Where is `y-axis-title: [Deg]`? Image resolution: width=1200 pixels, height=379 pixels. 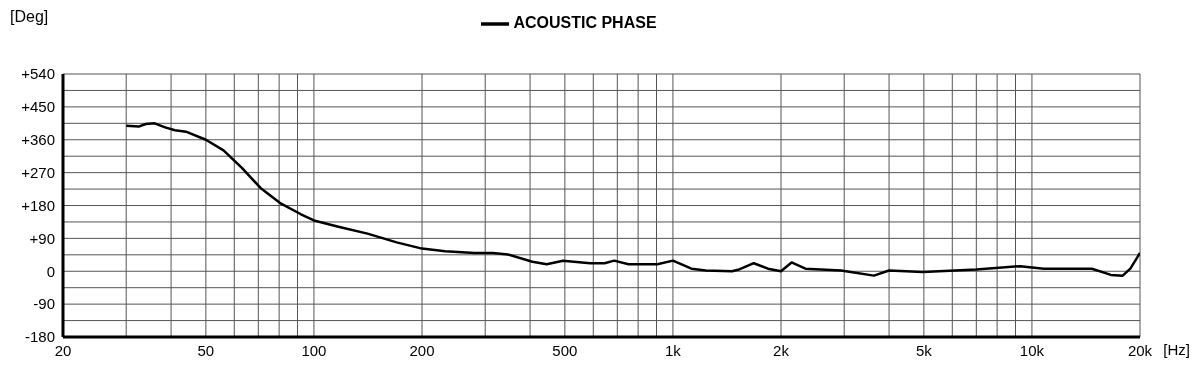 y-axis-title: [Deg] is located at coordinates (29, 17).